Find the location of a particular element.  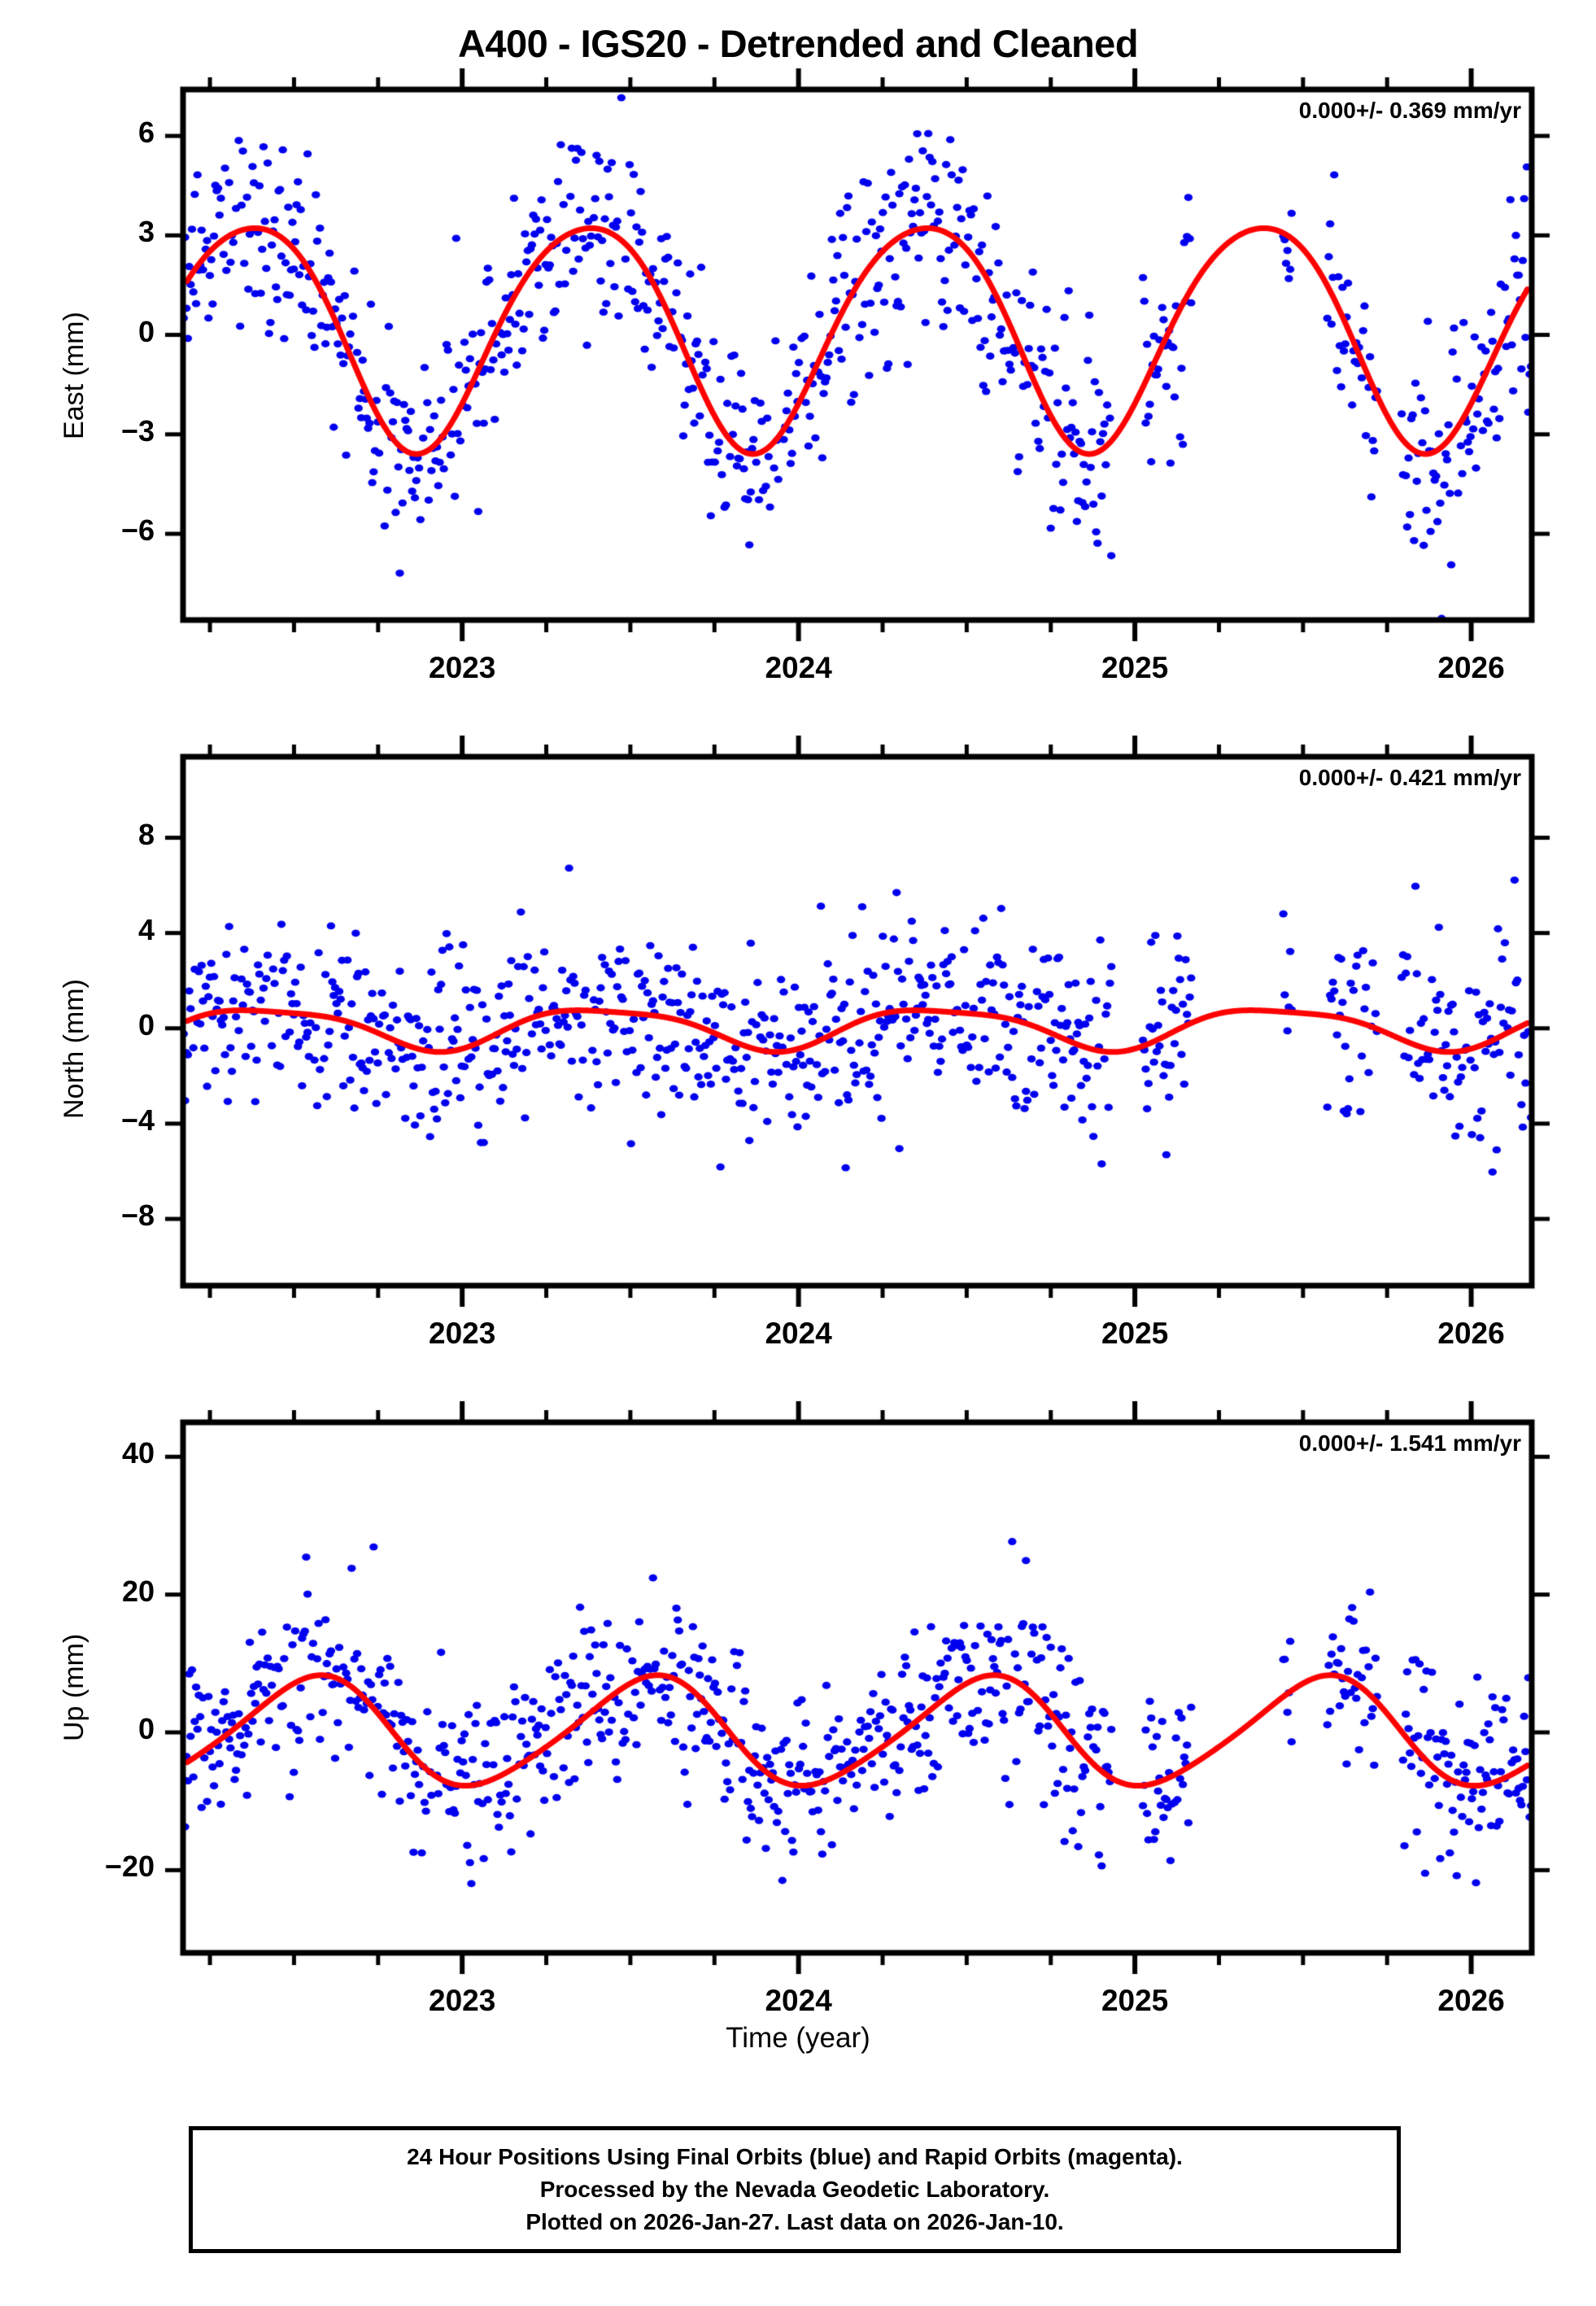

y-tick-label: 8 is located at coordinates (146, 834).